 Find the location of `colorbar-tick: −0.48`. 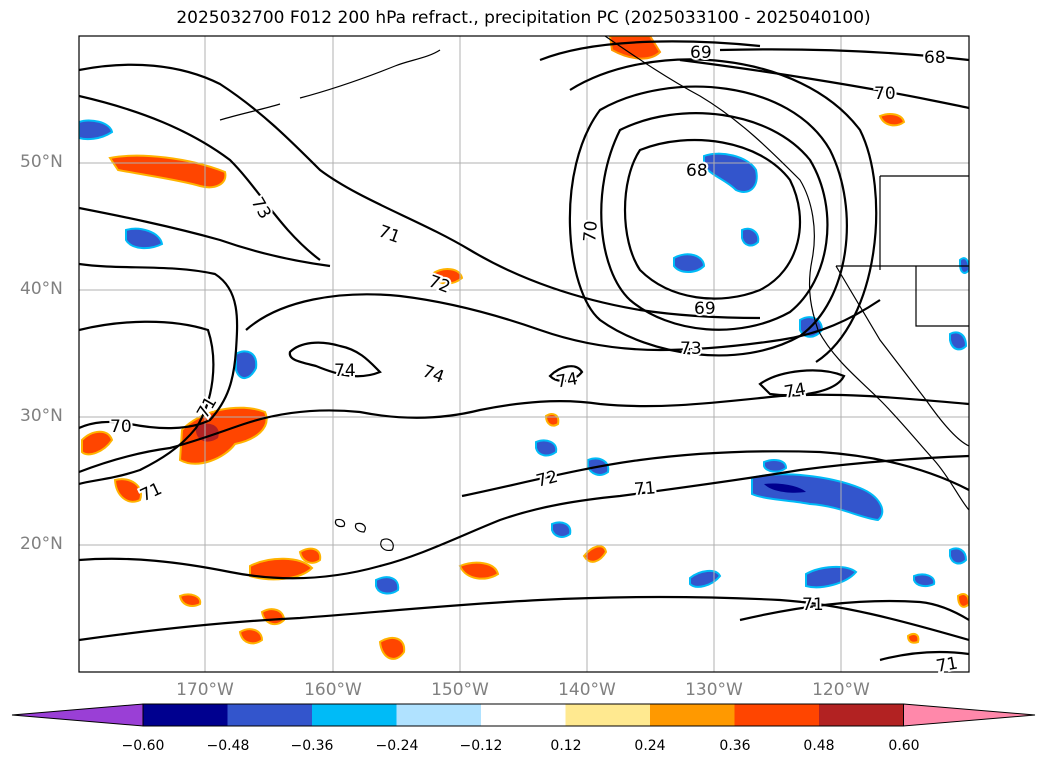

colorbar-tick: −0.48 is located at coordinates (228, 746).